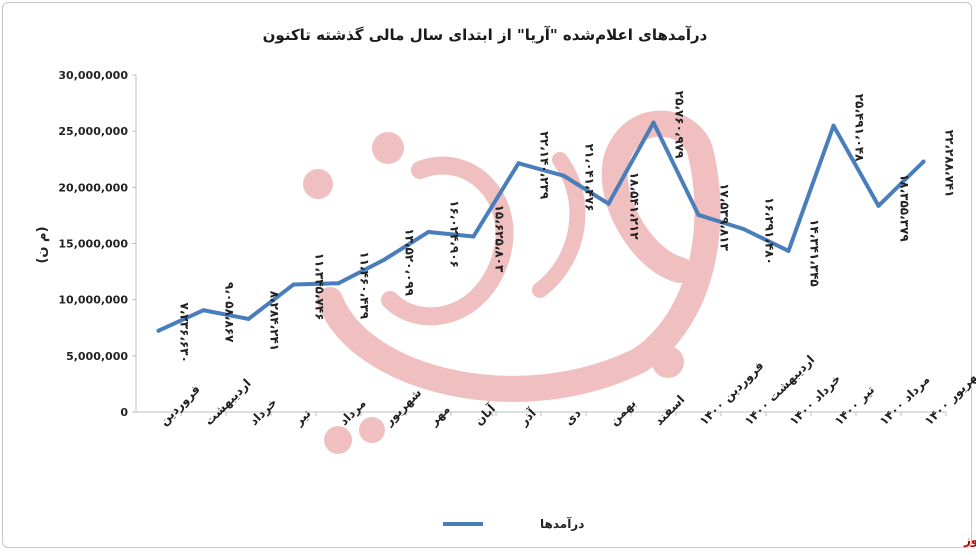 The height and width of the screenshot is (554, 976). What do you see at coordinates (93, 187) in the screenshot?
I see `y-tick-label: 20,000,000` at bounding box center [93, 187].